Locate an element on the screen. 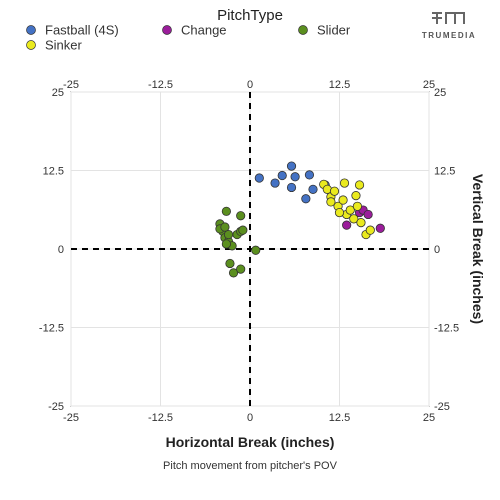  legend-label: Sinker is located at coordinates (64, 45).